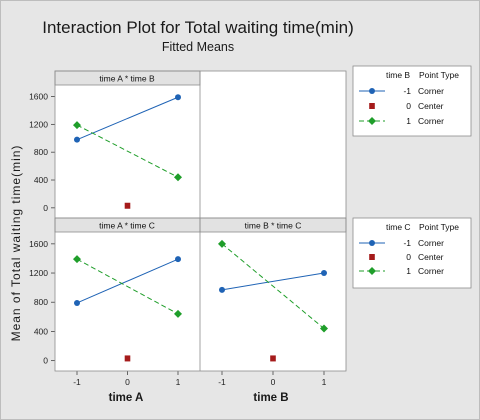 Image resolution: width=480 pixels, height=420 pixels. What do you see at coordinates (398, 75) in the screenshot?
I see `legend-time-b-title-var: time B` at bounding box center [398, 75].